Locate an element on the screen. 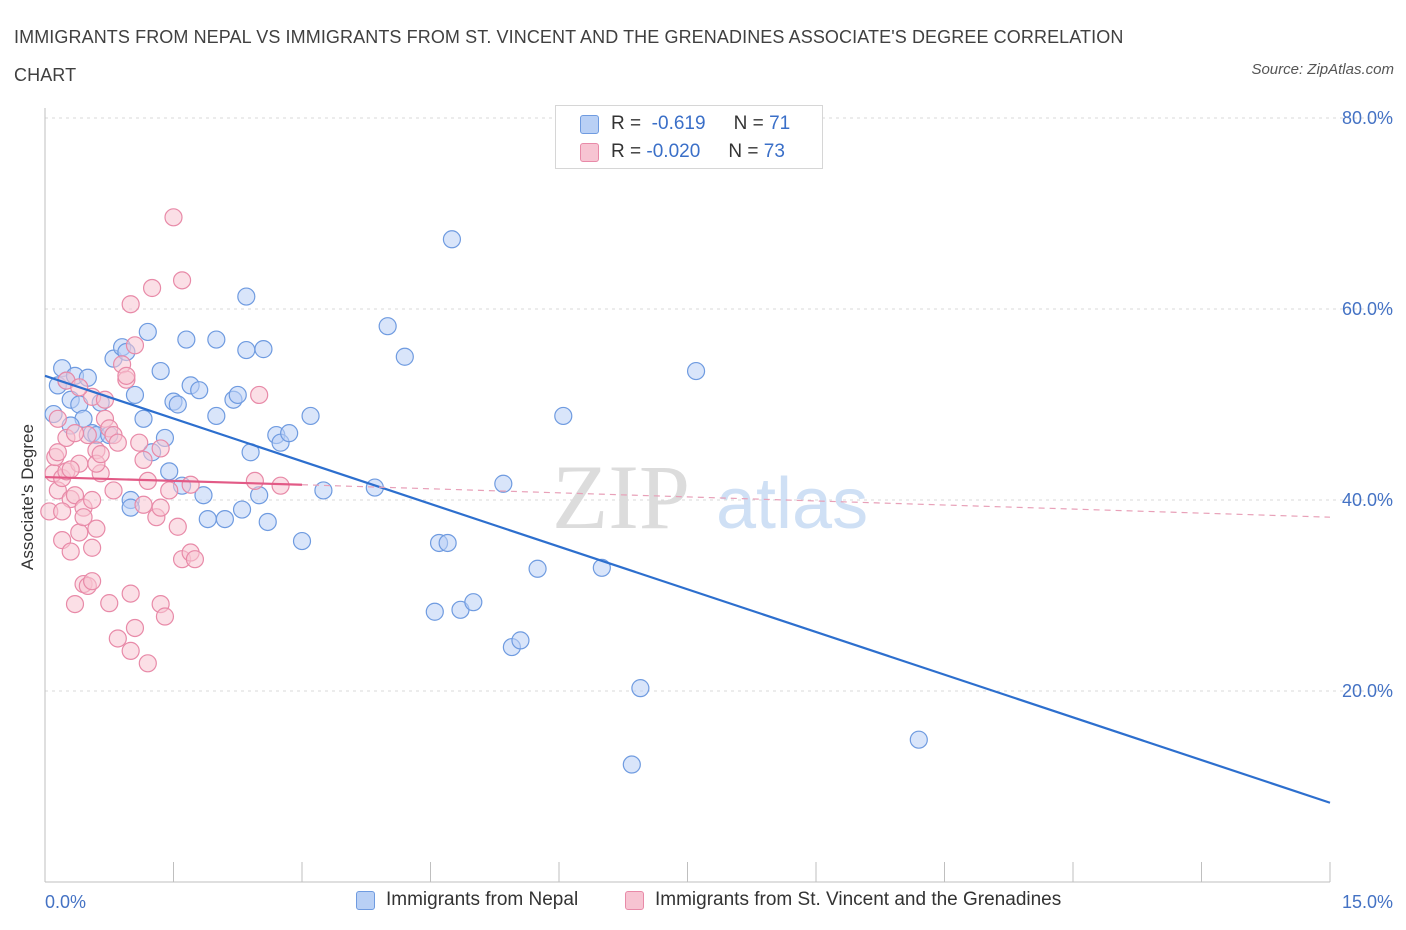  watermark: ZIP atlas is located at coordinates (710, 497).